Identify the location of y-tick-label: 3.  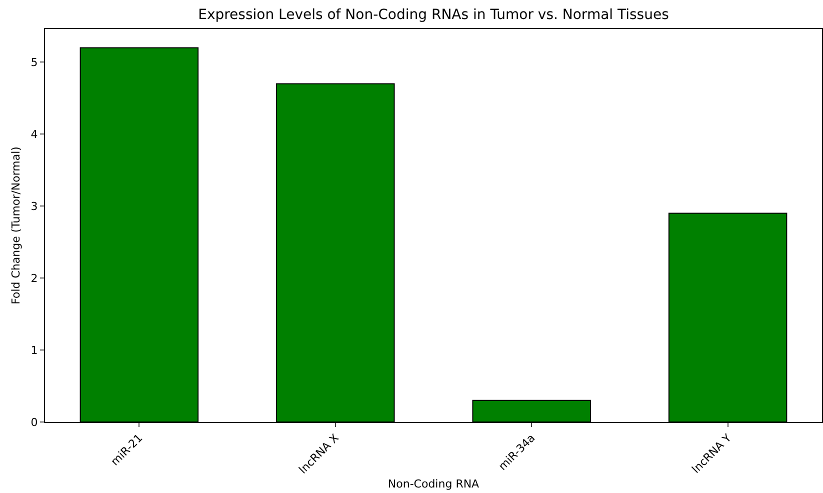
(34, 206).